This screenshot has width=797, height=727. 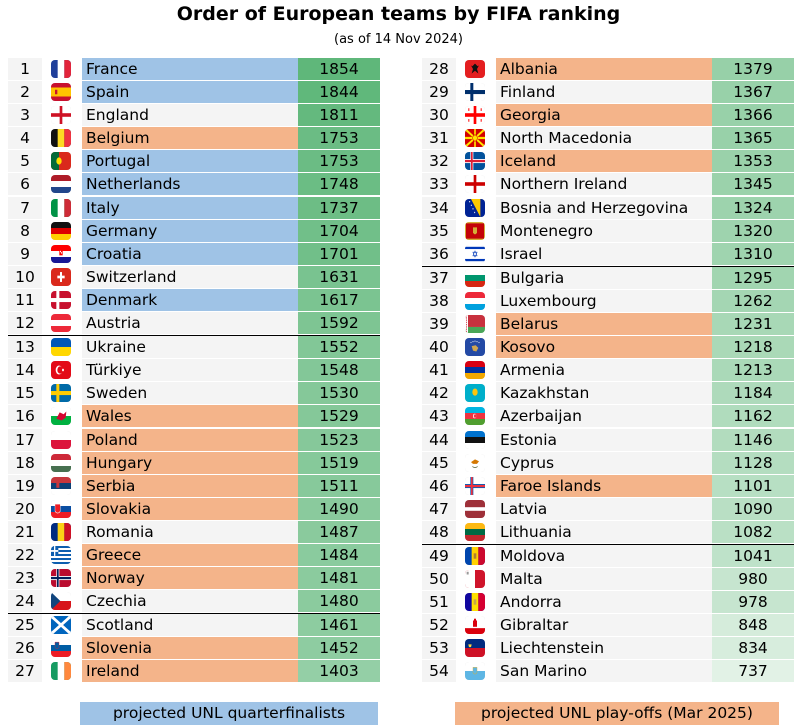 I want to click on rank-cell: 30, so click(x=439, y=115).